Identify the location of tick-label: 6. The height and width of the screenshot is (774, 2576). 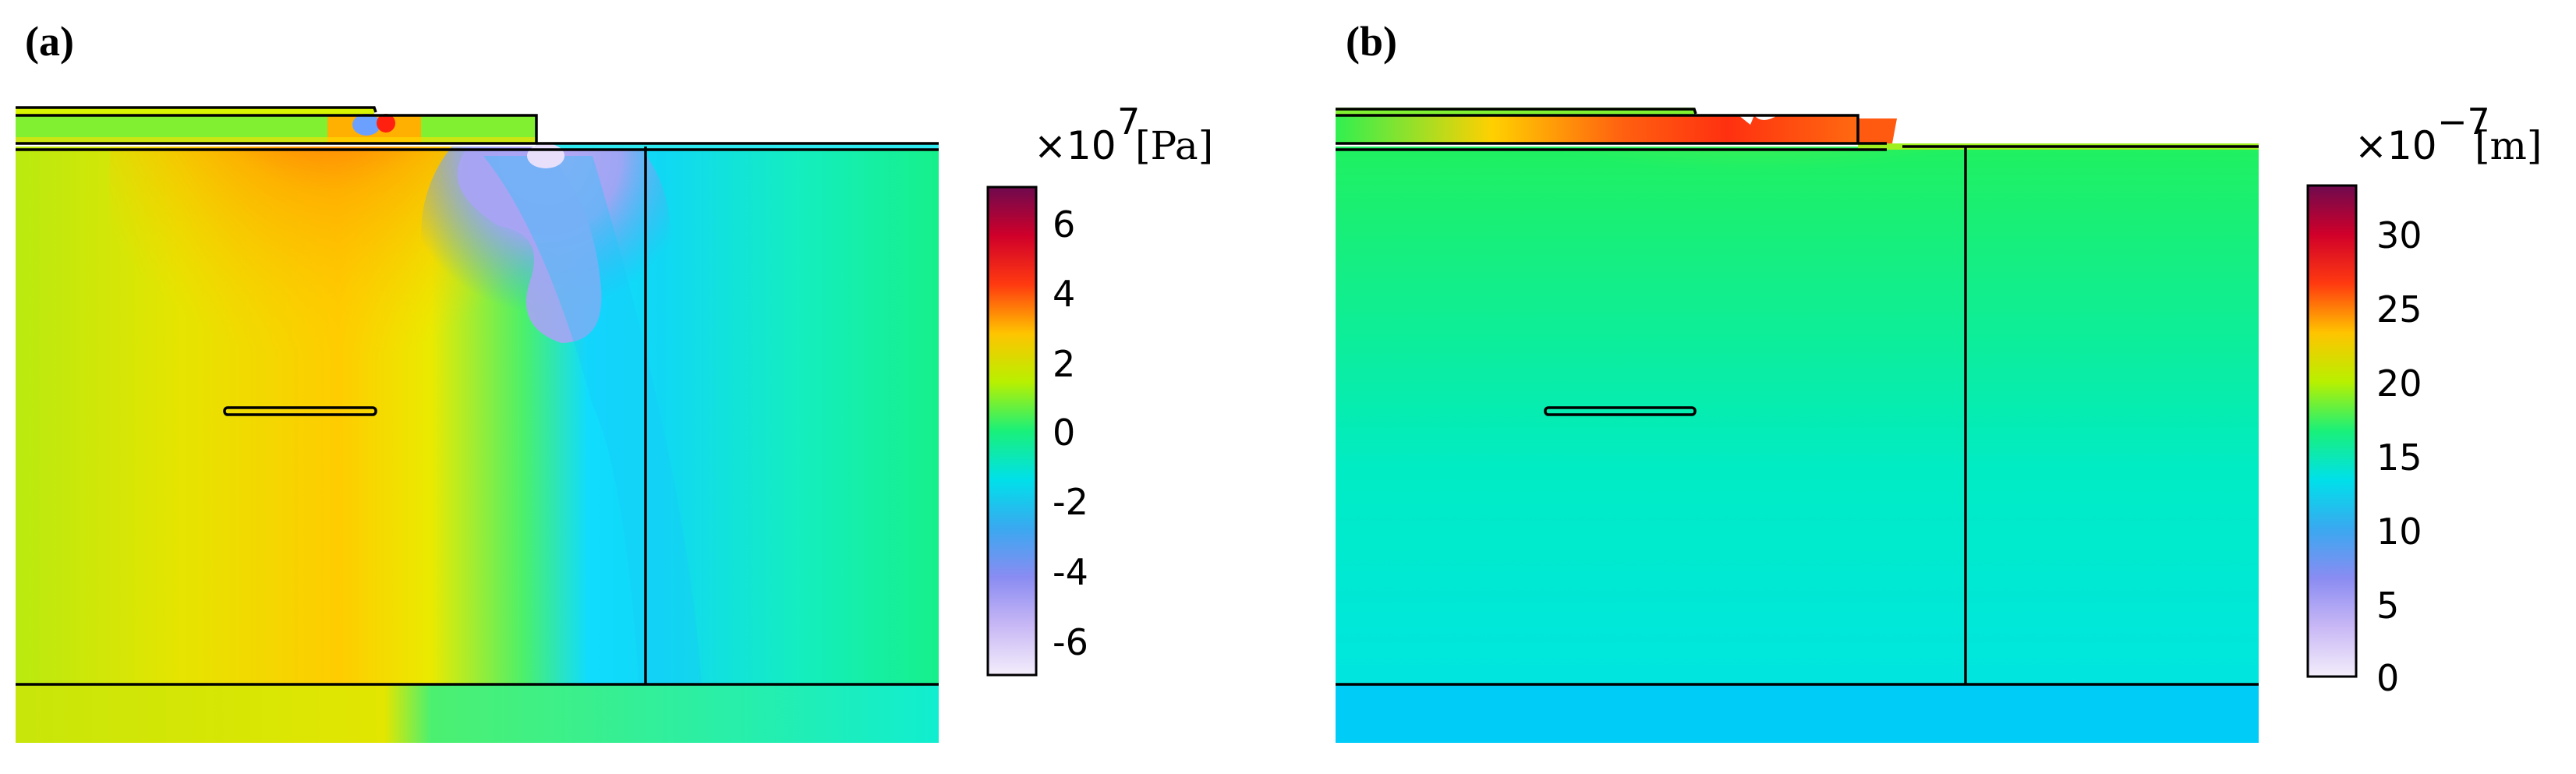
(1064, 224).